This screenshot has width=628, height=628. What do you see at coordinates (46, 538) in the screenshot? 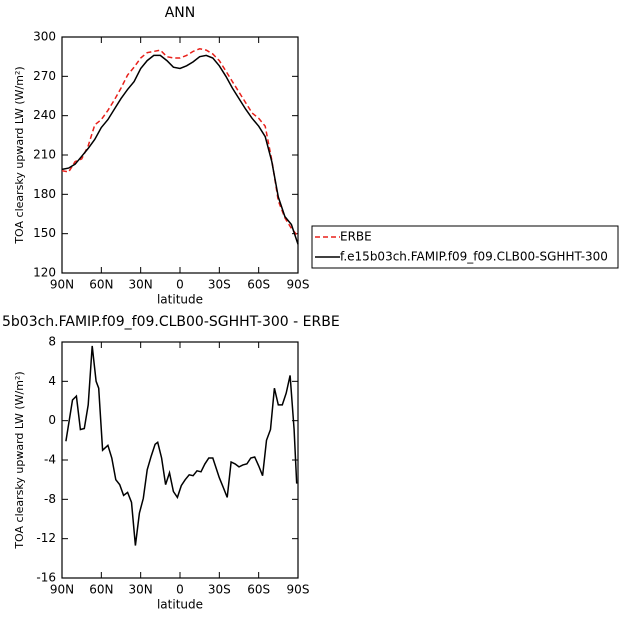
I see `y-tick-label: -12` at bounding box center [46, 538].